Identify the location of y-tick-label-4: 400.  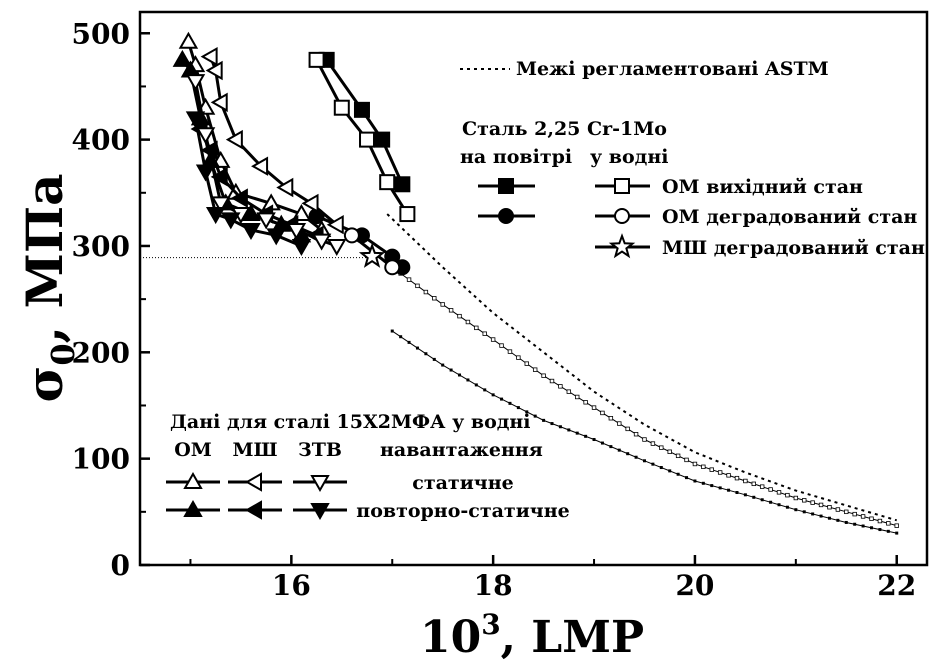
(101, 140).